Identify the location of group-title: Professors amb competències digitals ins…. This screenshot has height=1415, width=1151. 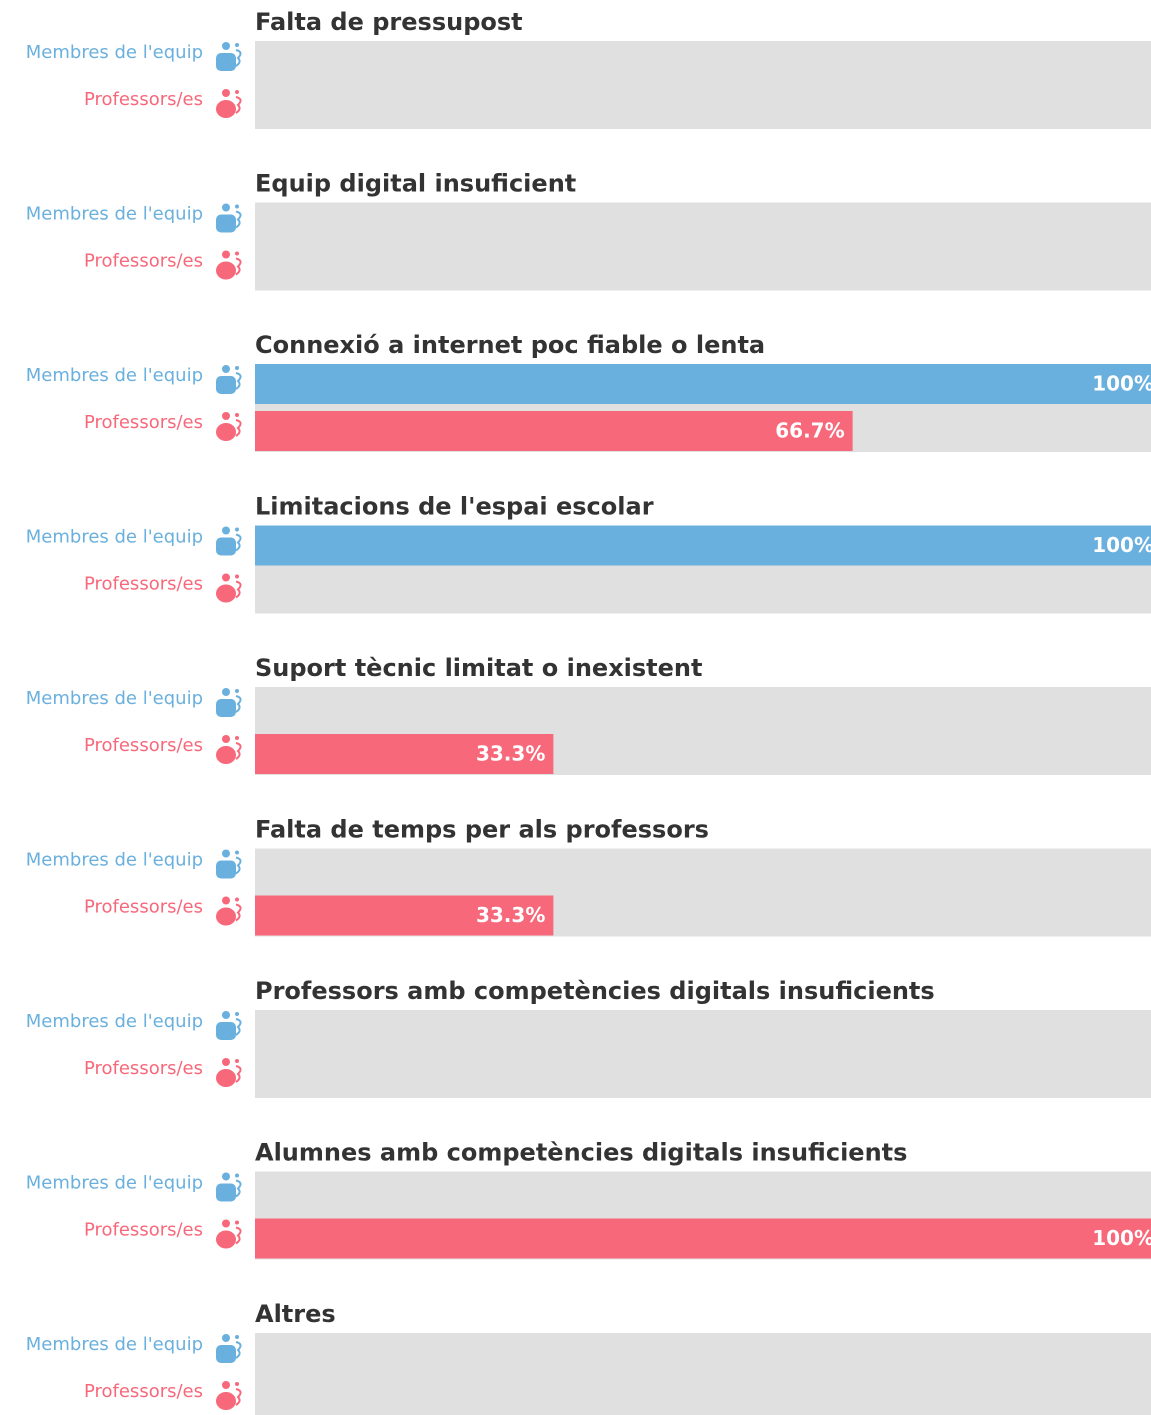
(595, 991).